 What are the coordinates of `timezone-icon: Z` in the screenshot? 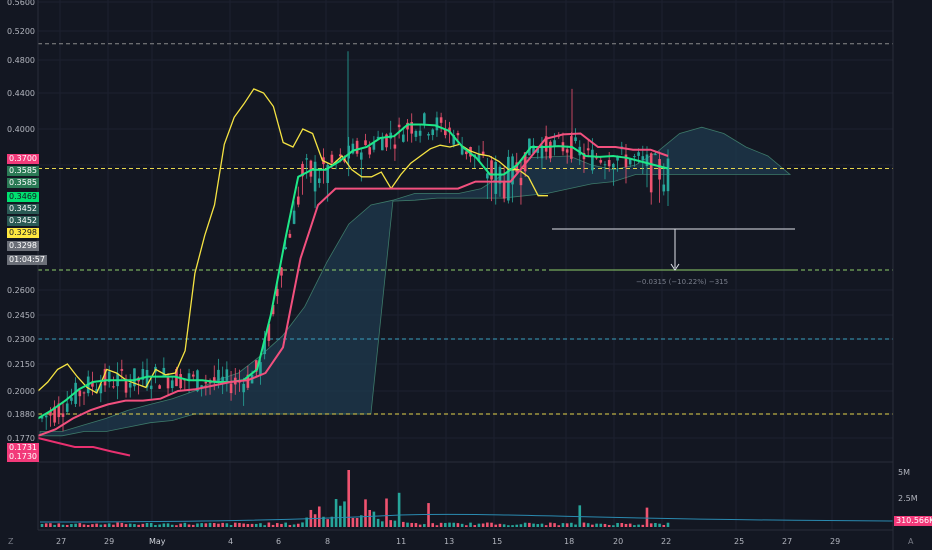 It's located at (11, 541).